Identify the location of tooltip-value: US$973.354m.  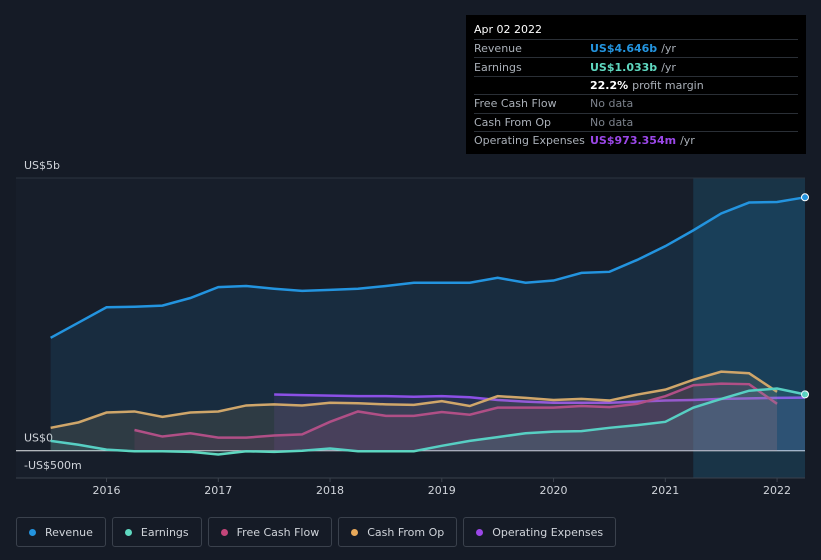
(633, 141).